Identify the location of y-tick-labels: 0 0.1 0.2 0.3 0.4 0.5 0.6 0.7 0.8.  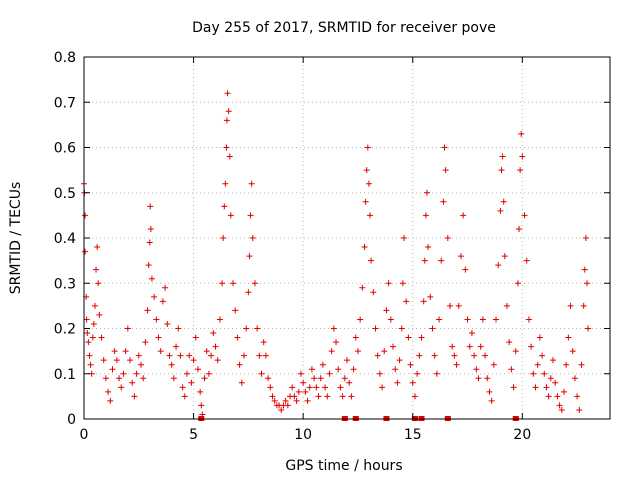
(65, 239).